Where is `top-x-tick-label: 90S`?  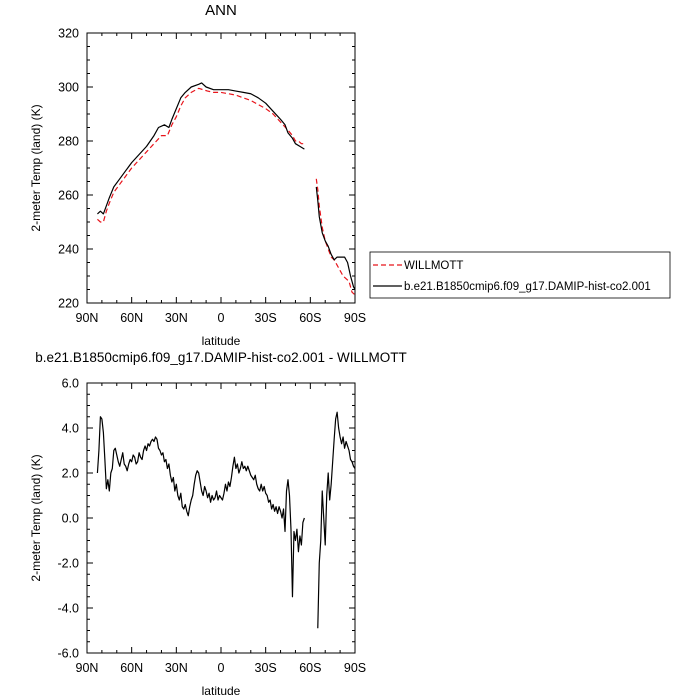 top-x-tick-label: 90S is located at coordinates (355, 318).